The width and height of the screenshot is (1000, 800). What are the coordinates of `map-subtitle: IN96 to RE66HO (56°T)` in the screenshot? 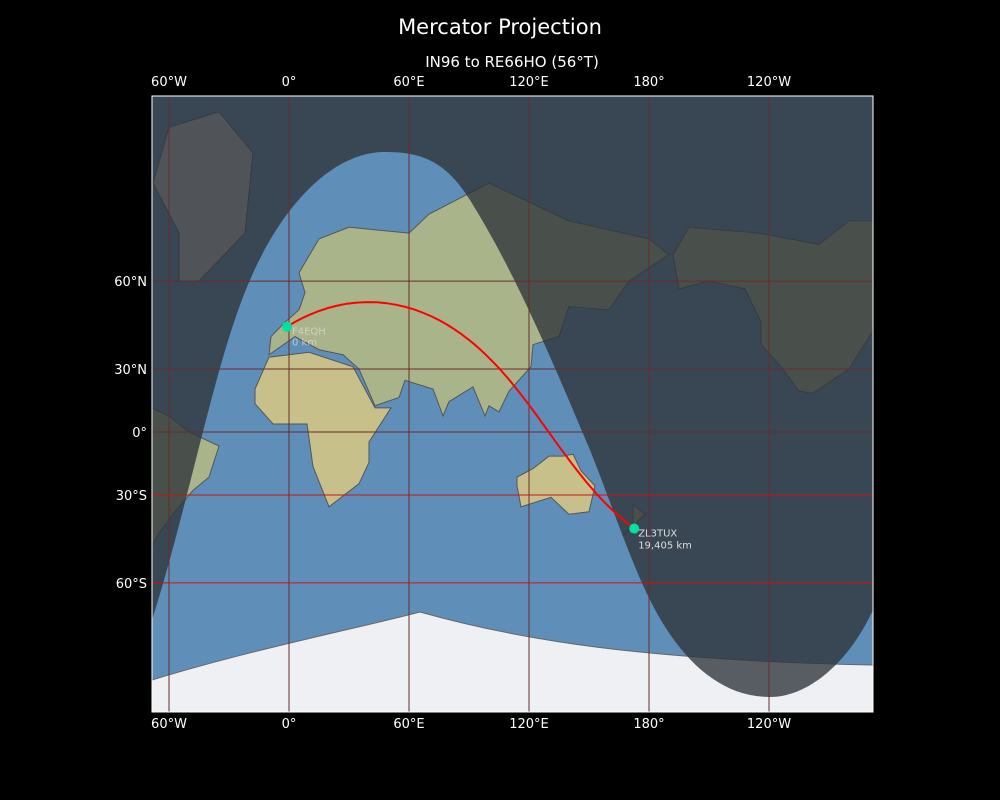 It's located at (512, 62).